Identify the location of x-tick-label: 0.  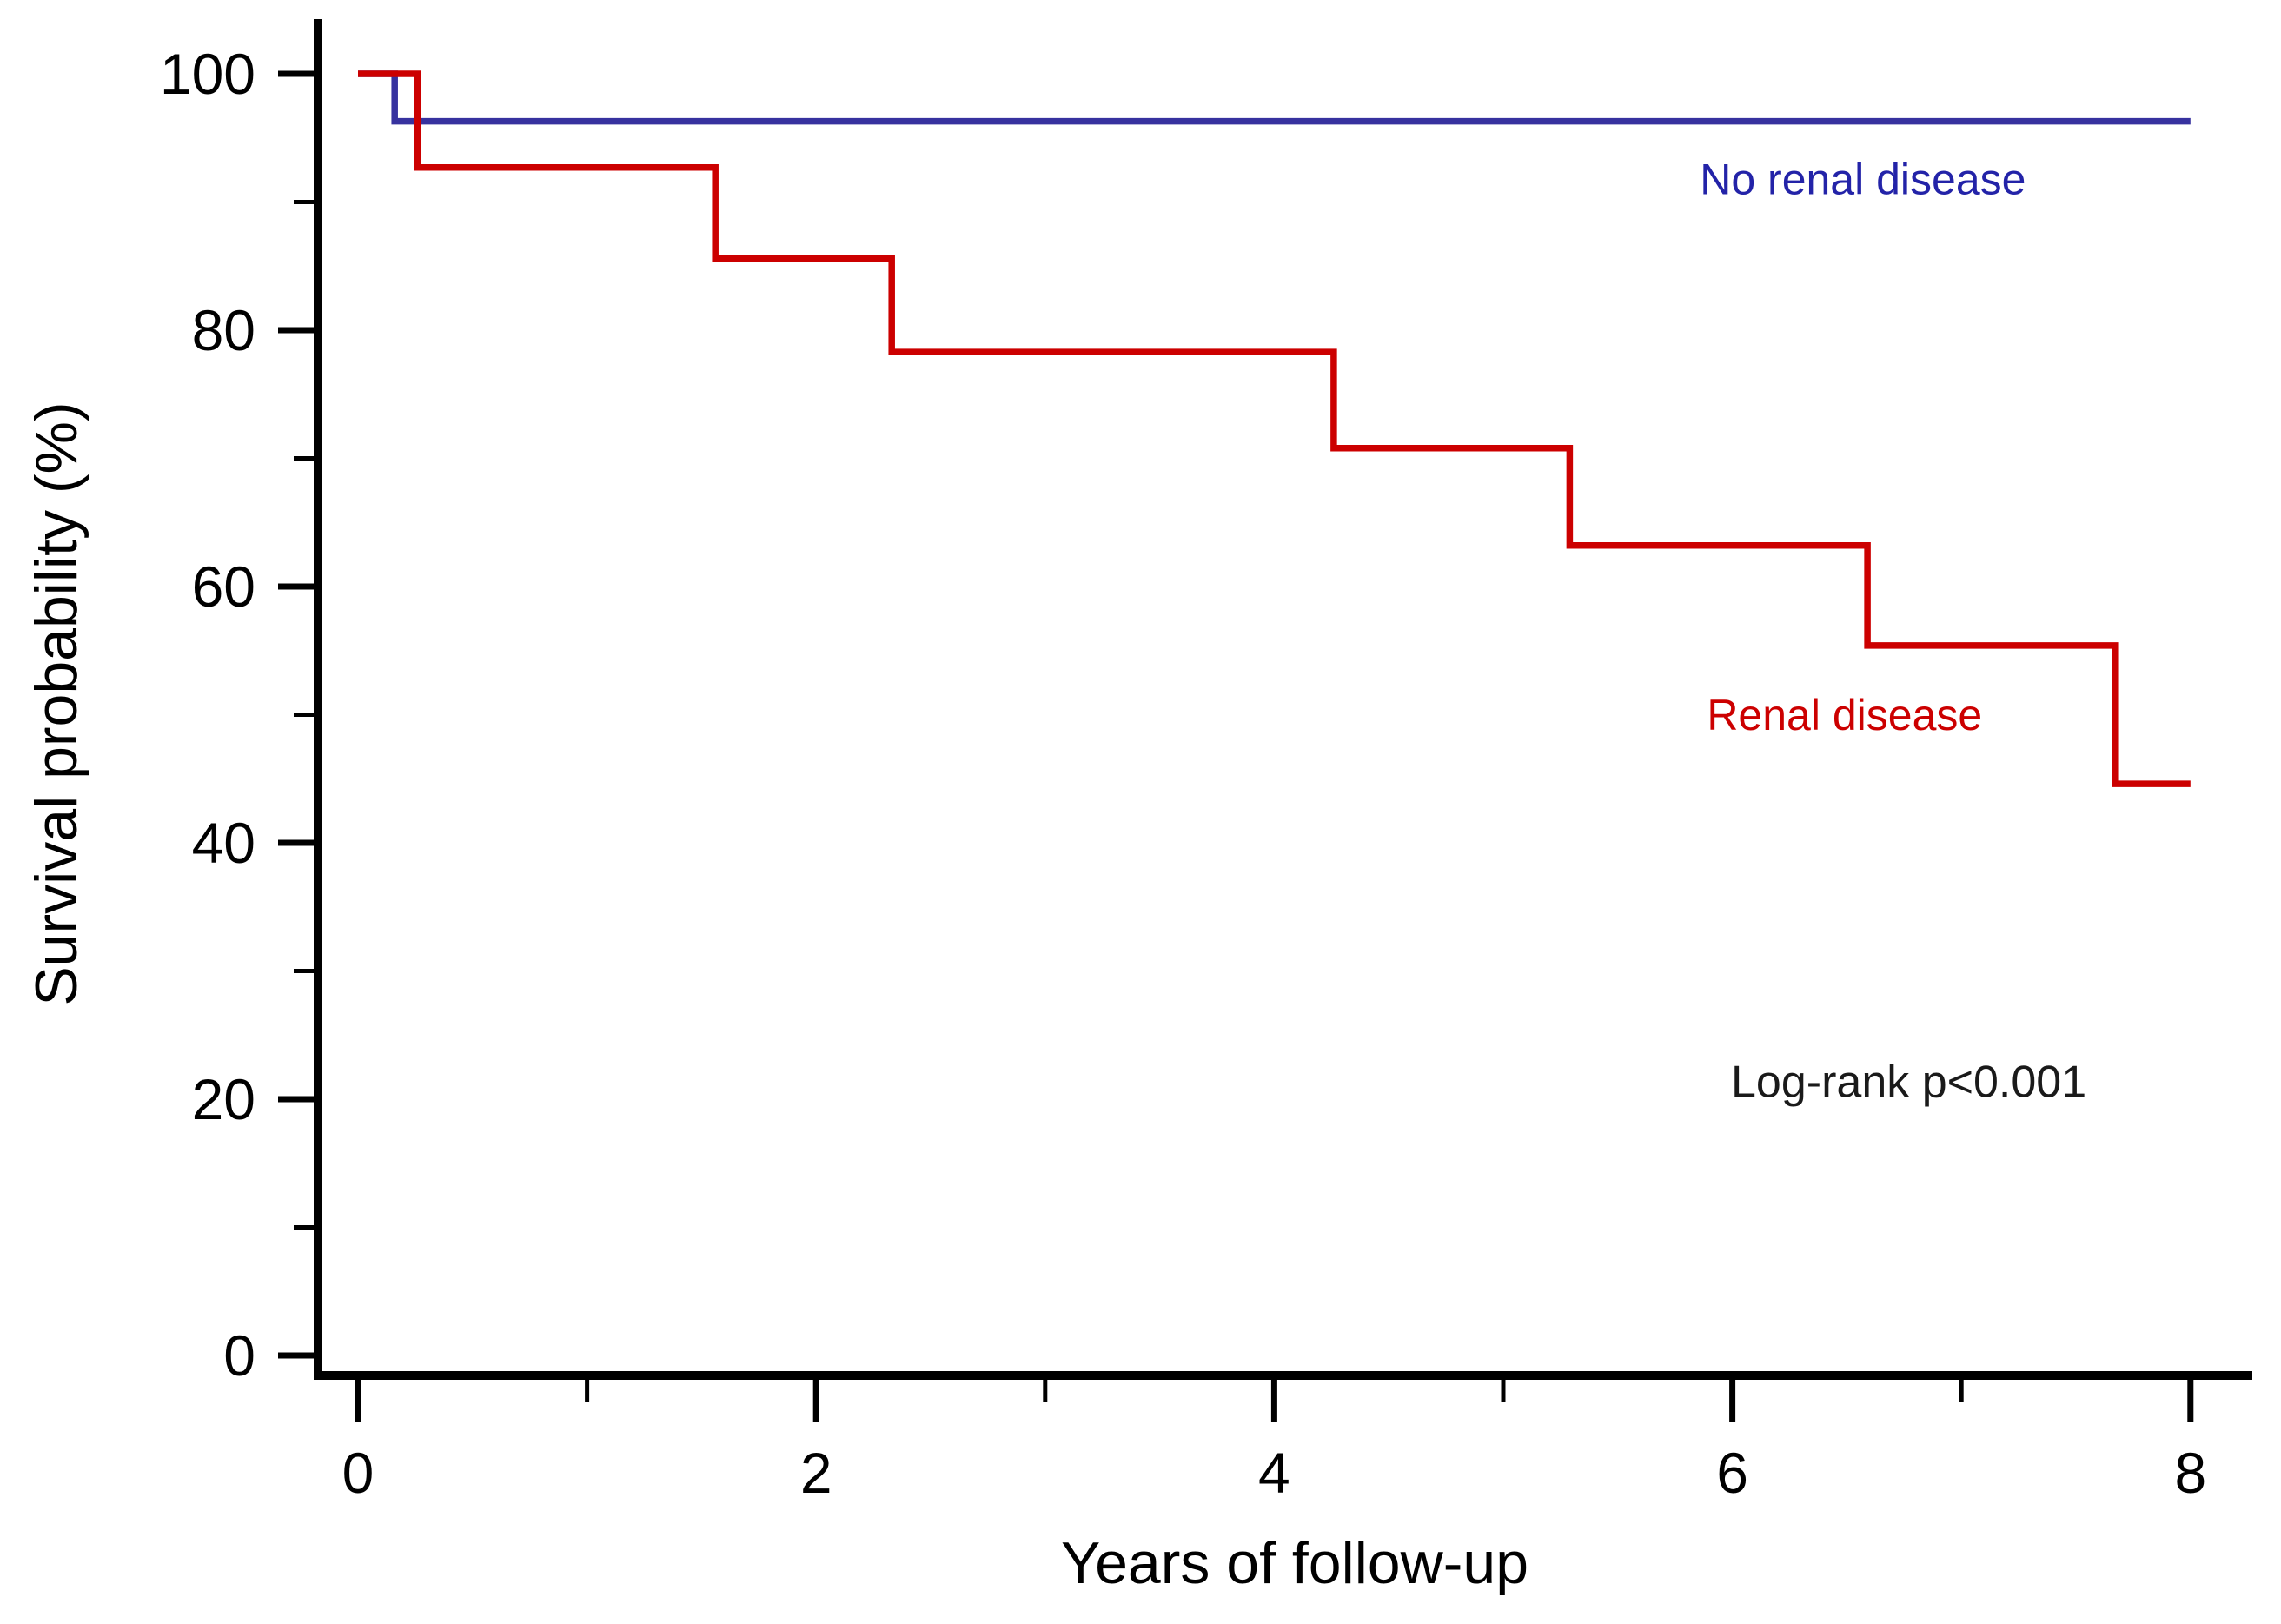
(358, 1473).